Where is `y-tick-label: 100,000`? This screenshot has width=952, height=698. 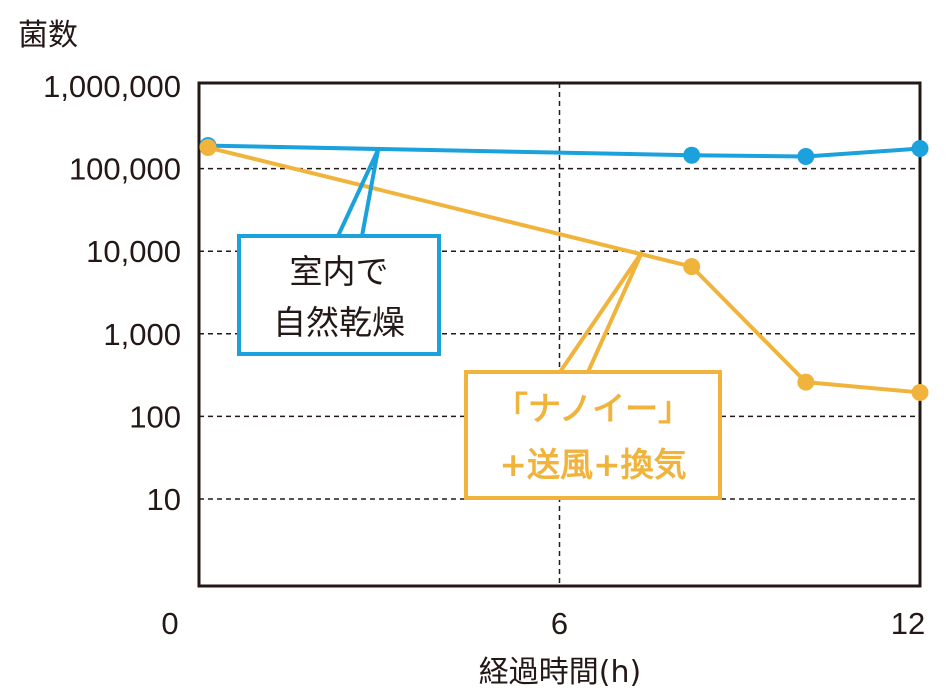 y-tick-label: 100,000 is located at coordinates (125, 169).